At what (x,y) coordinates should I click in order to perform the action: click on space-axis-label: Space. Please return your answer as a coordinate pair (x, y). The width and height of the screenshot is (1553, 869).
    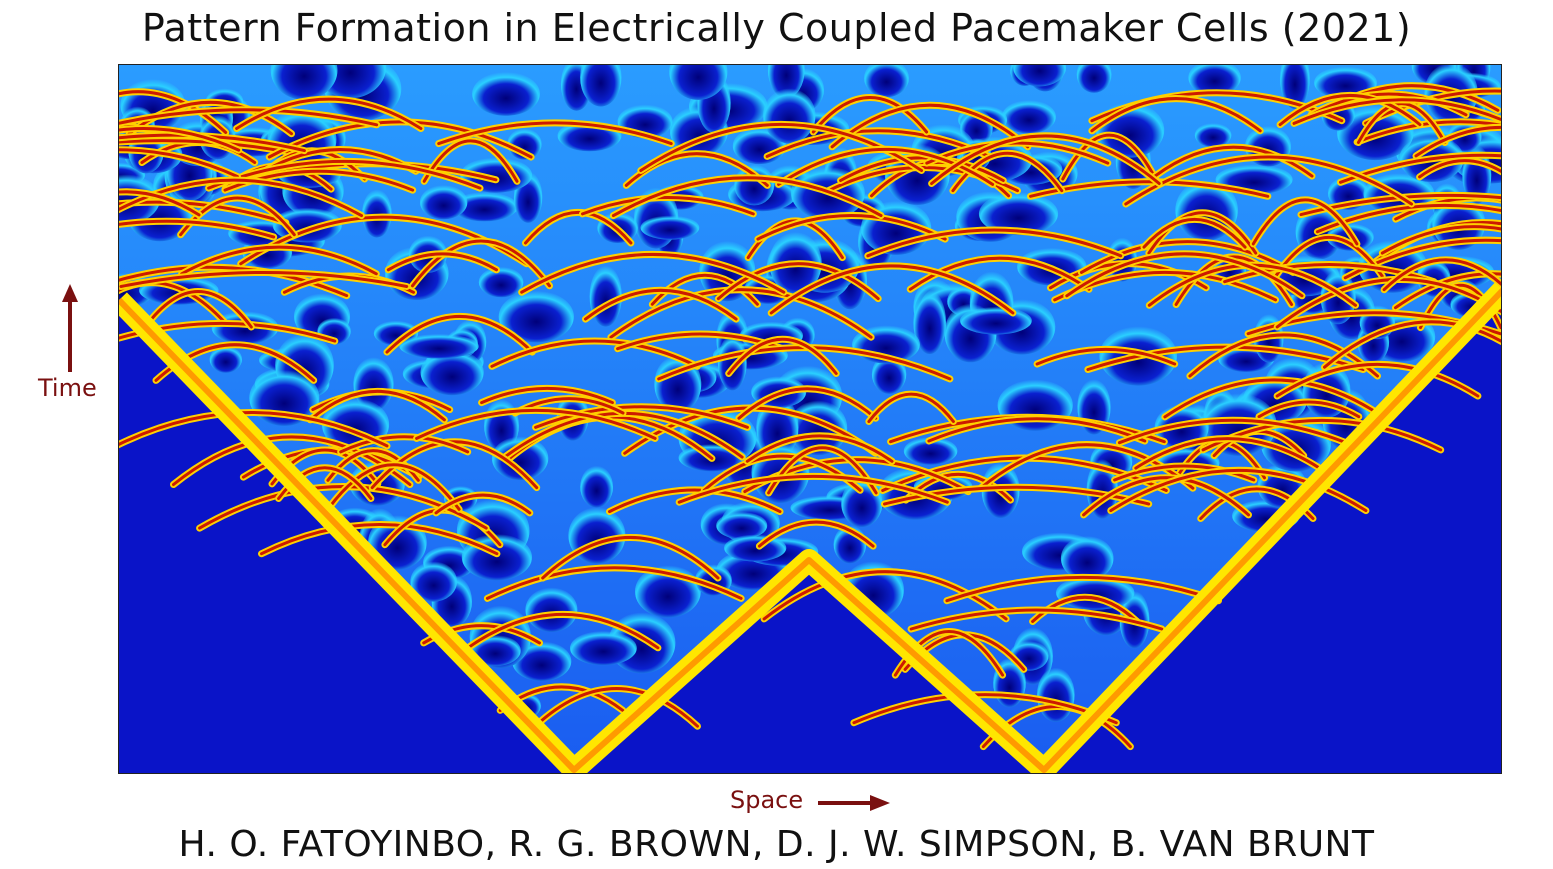
    Looking at the image, I should click on (767, 800).